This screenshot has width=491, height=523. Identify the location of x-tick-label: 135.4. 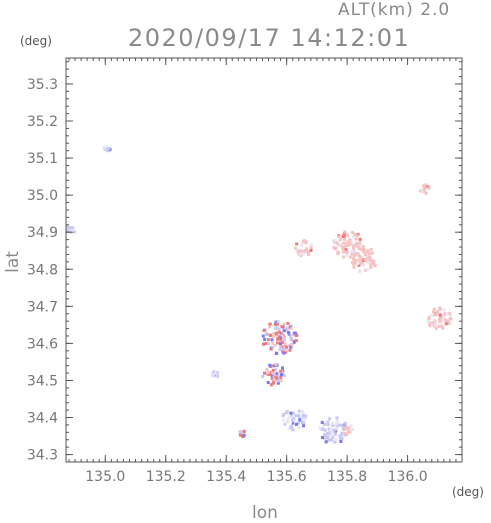
(226, 477).